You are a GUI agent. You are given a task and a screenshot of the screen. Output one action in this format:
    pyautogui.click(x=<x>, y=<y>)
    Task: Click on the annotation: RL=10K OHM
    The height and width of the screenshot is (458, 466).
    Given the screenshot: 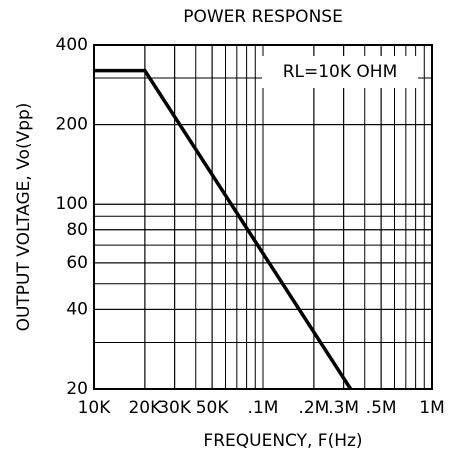 What is the action you would take?
    pyautogui.click(x=340, y=72)
    